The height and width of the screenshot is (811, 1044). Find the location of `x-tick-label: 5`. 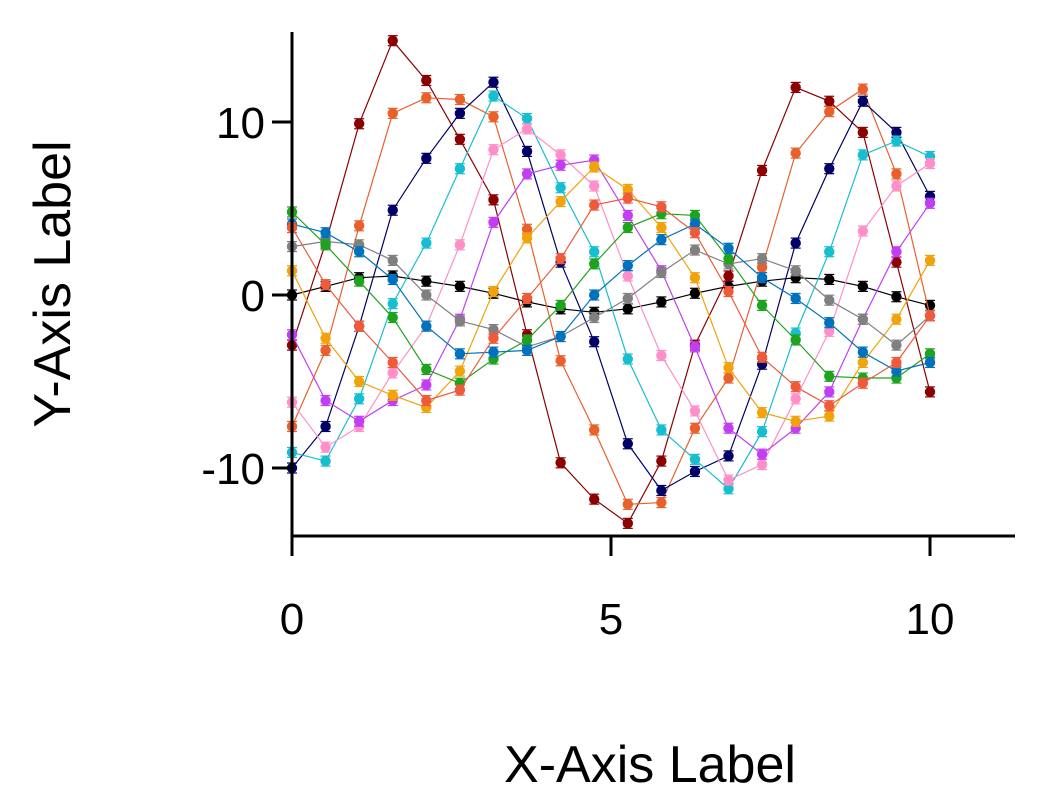

x-tick-label: 5 is located at coordinates (611, 619).